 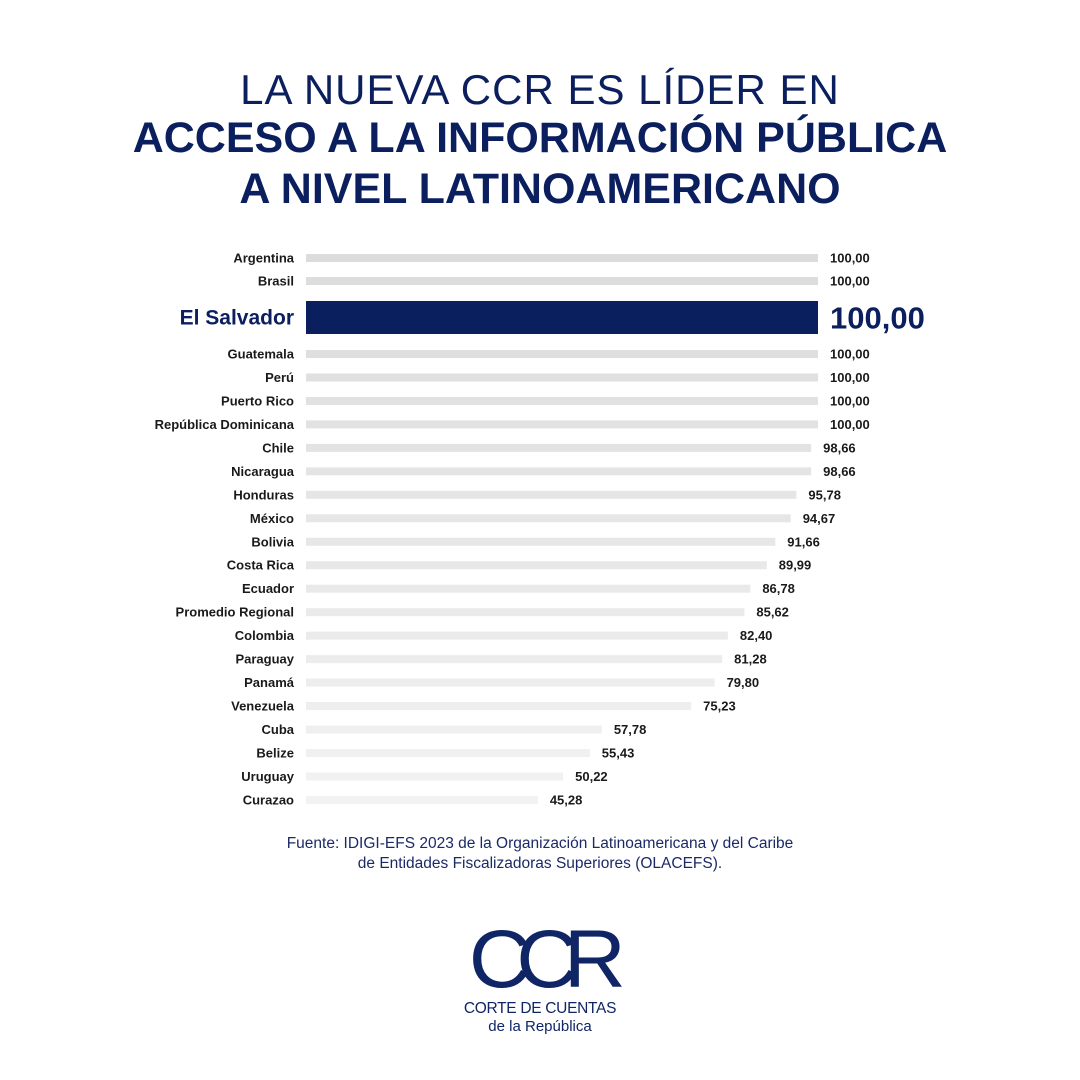 I want to click on category-label: Argentina, so click(x=263, y=258).